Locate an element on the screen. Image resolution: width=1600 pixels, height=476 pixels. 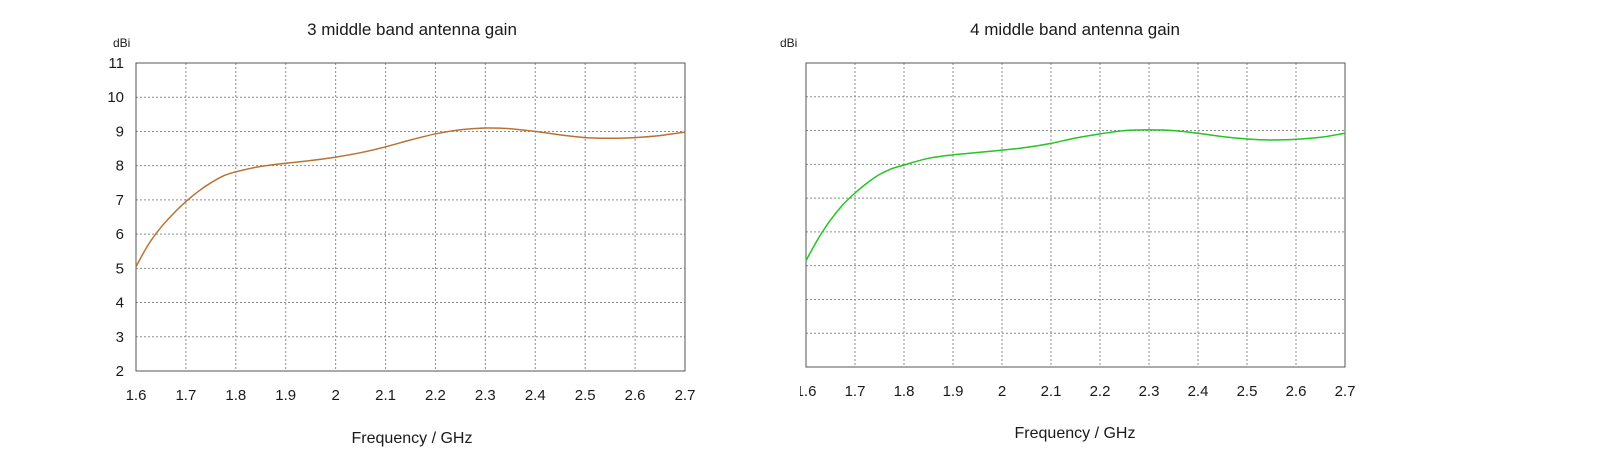
y-tick-label: 6 is located at coordinates (120, 234).